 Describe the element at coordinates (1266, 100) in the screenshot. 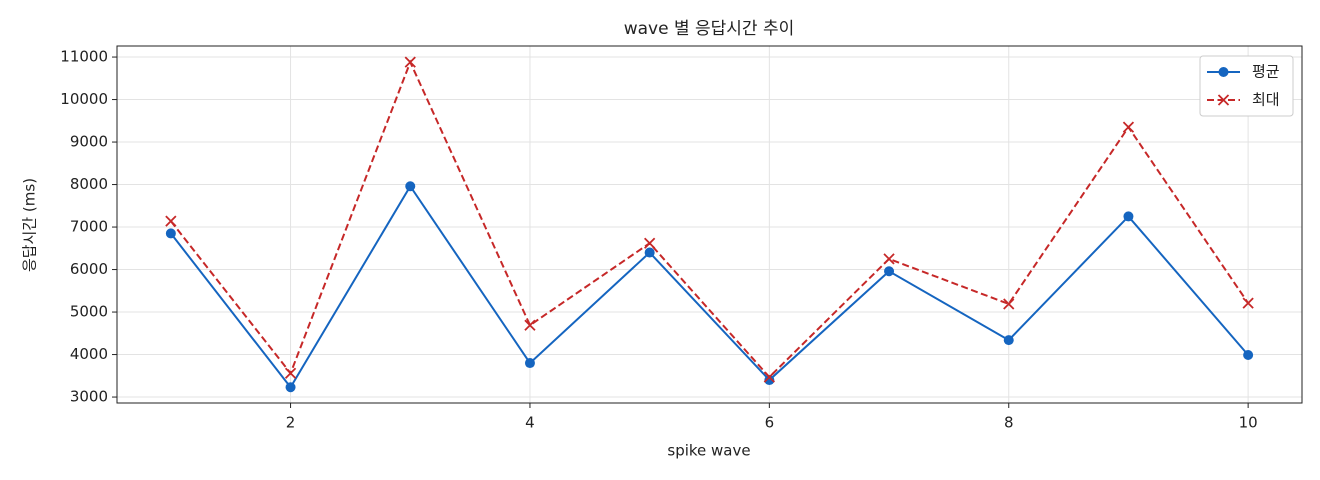

I see `legend-label: 최대` at that location.